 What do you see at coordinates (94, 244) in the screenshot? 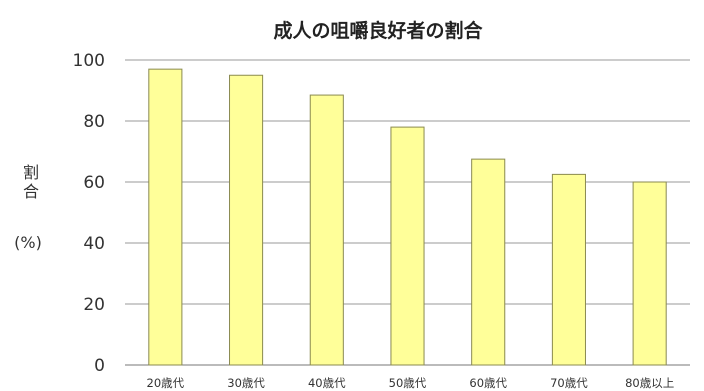
I see `y-tick-label-40: 40` at bounding box center [94, 244].